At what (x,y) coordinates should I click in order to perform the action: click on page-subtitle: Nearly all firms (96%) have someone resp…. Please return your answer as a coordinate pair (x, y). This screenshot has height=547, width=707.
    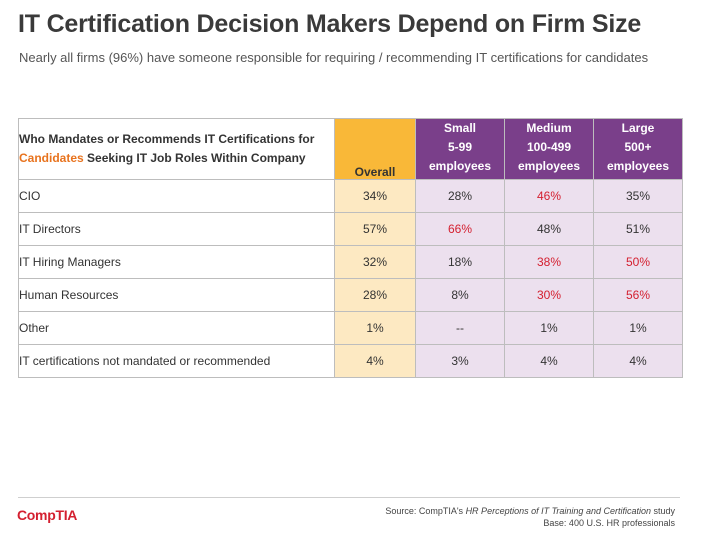
    Looking at the image, I should click on (334, 57).